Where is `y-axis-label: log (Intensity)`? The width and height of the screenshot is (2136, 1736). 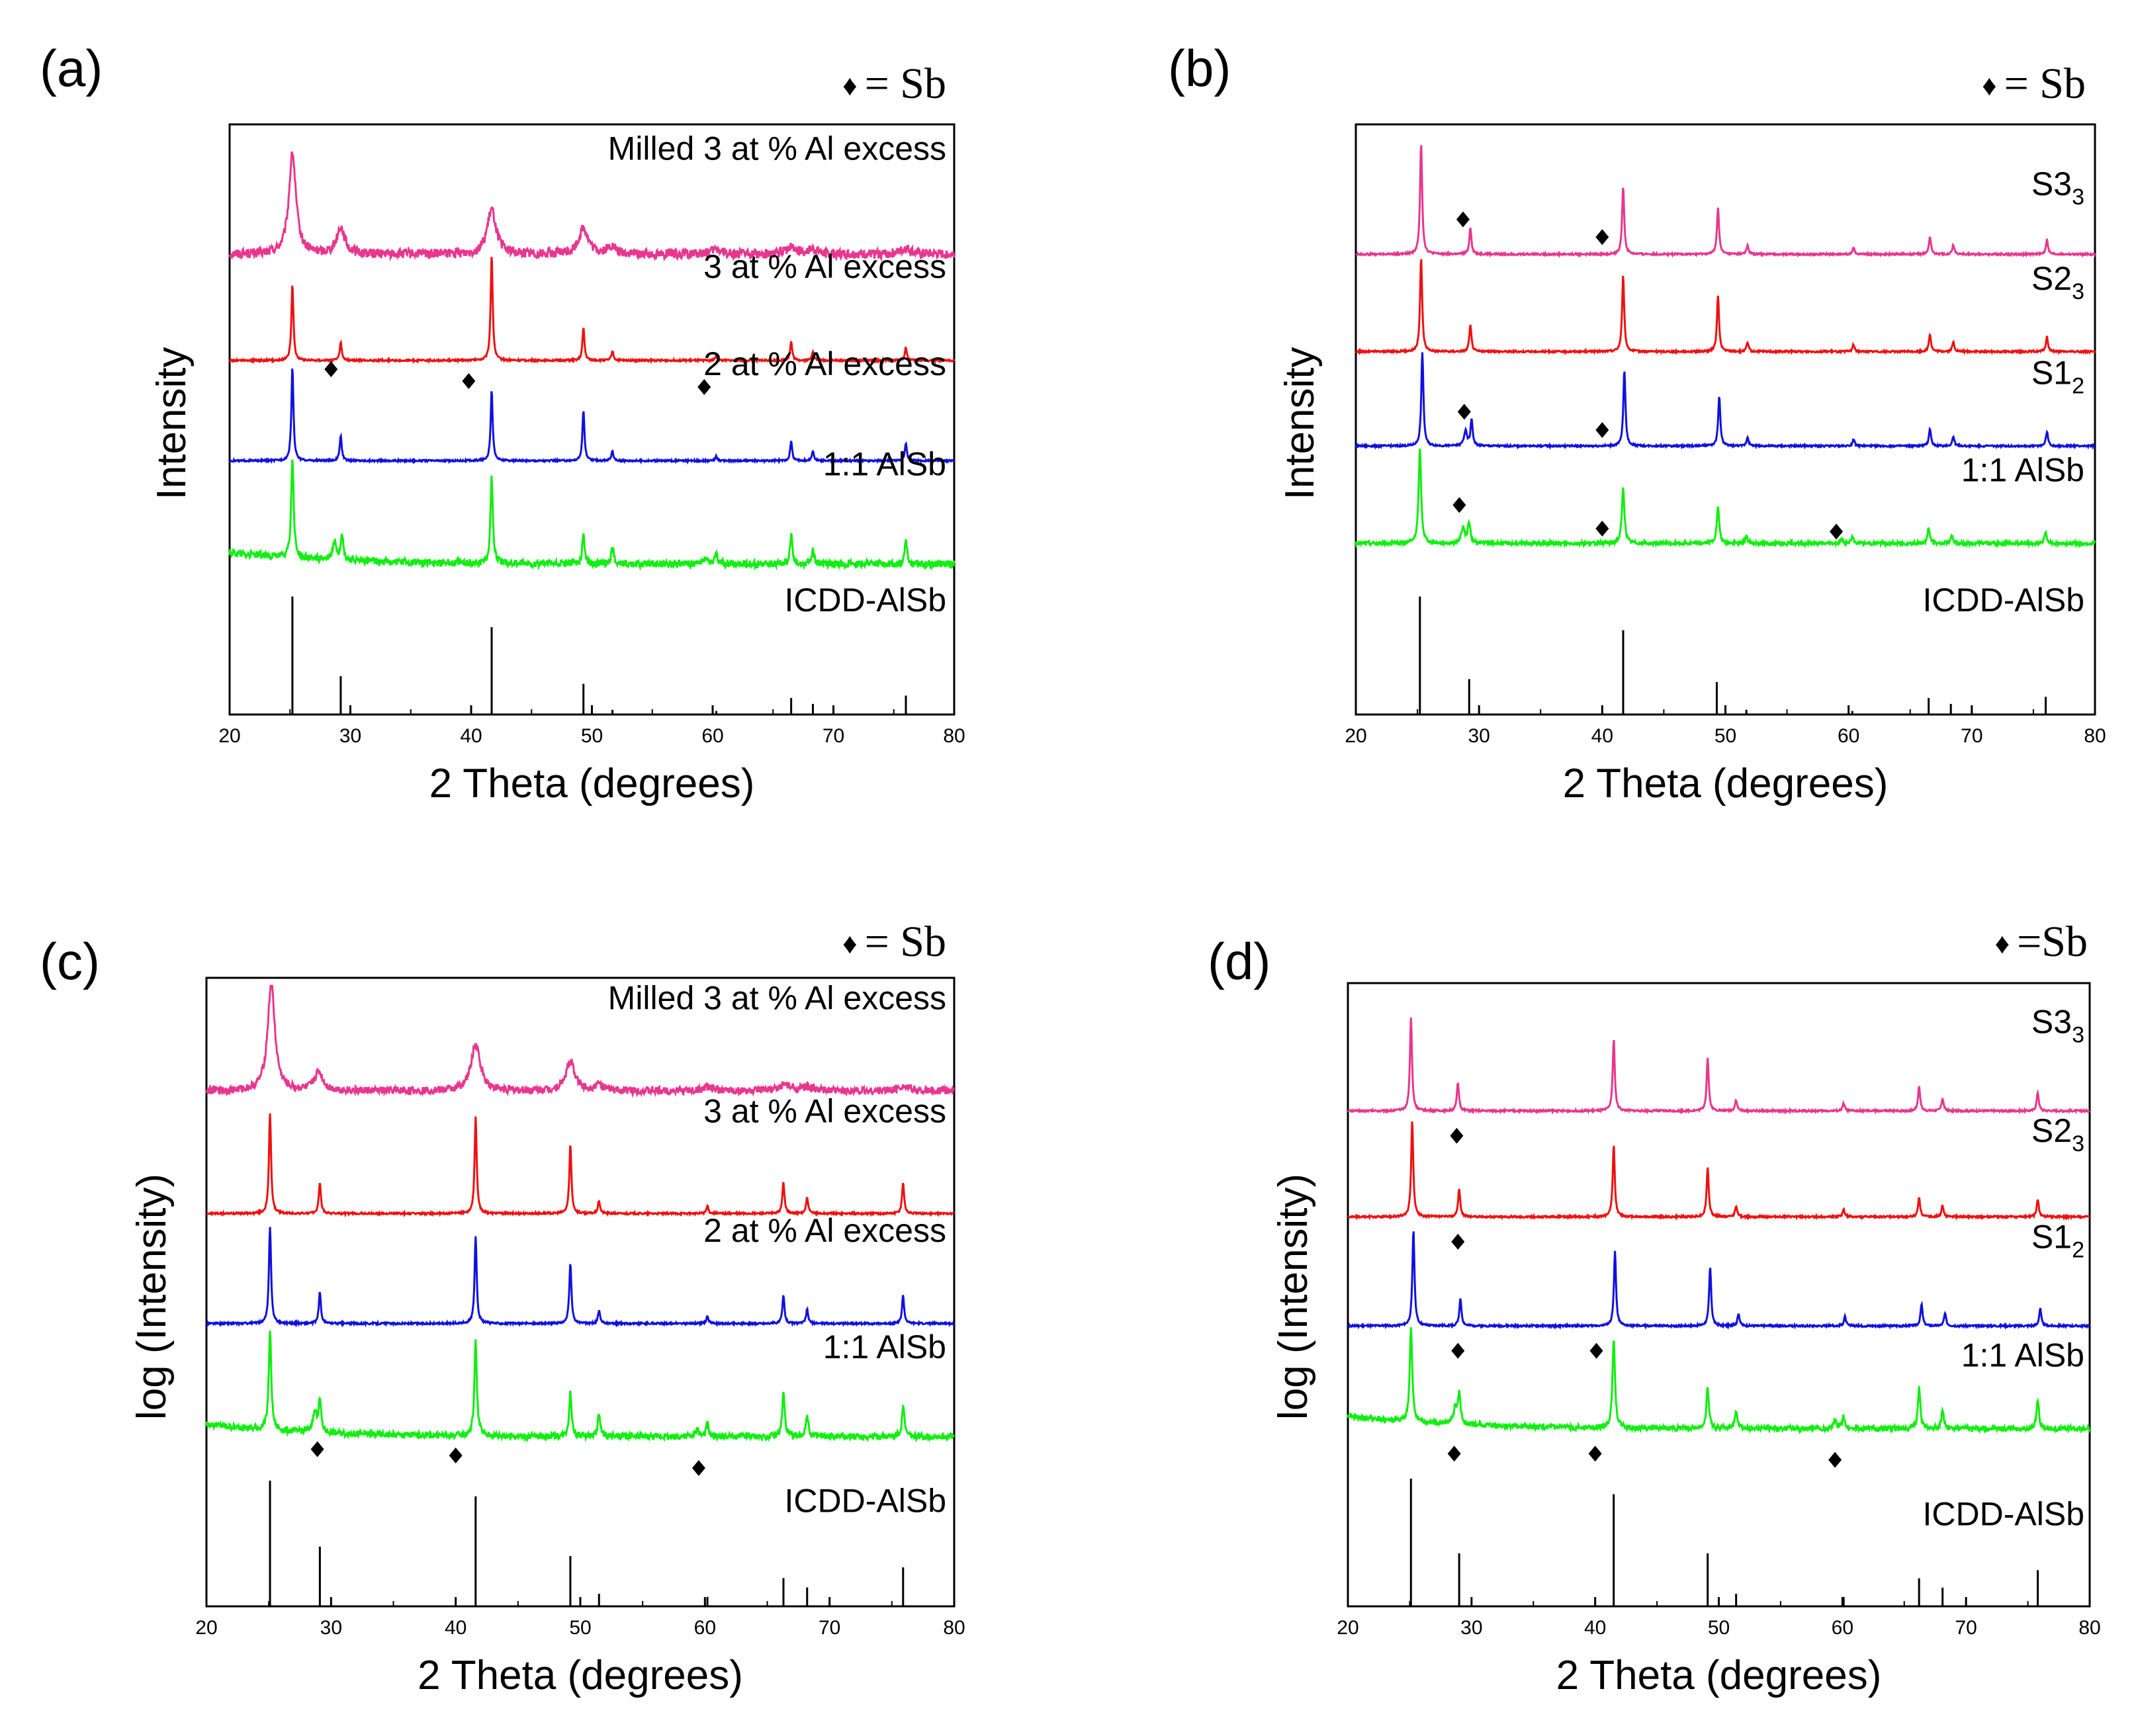 y-axis-label: log (Intensity) is located at coordinates (1293, 1297).